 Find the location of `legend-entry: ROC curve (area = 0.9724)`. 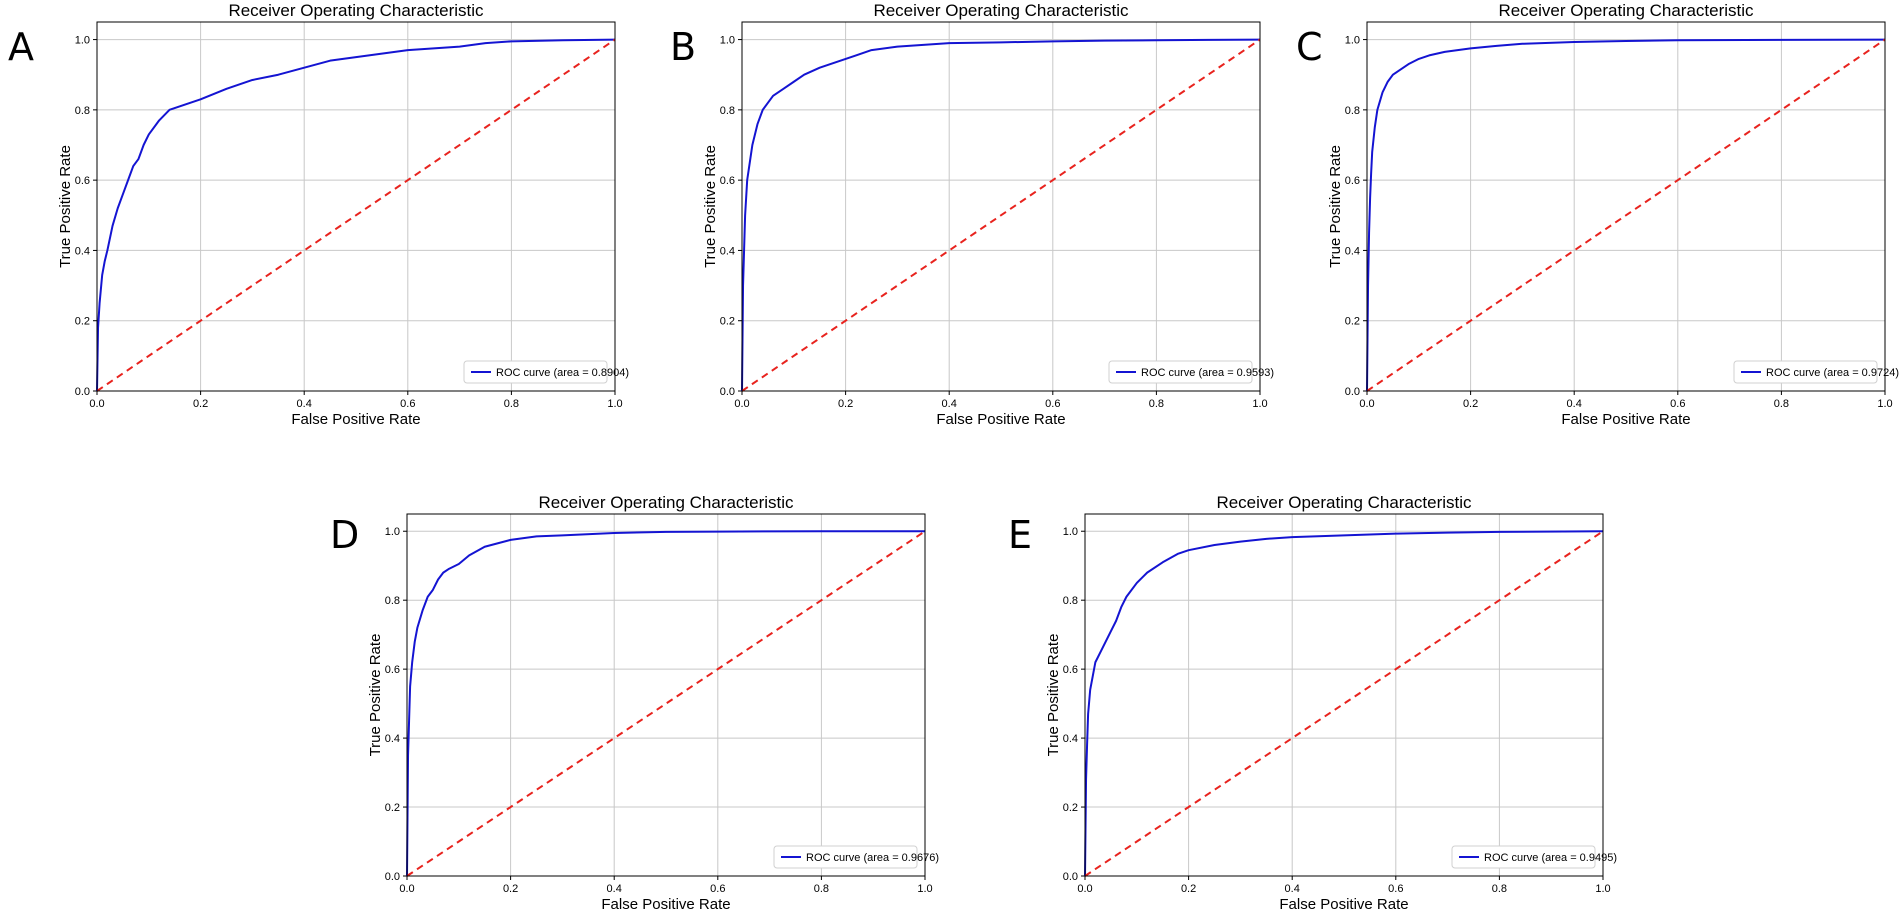

legend-entry: ROC curve (area = 0.9724) is located at coordinates (1832, 373).